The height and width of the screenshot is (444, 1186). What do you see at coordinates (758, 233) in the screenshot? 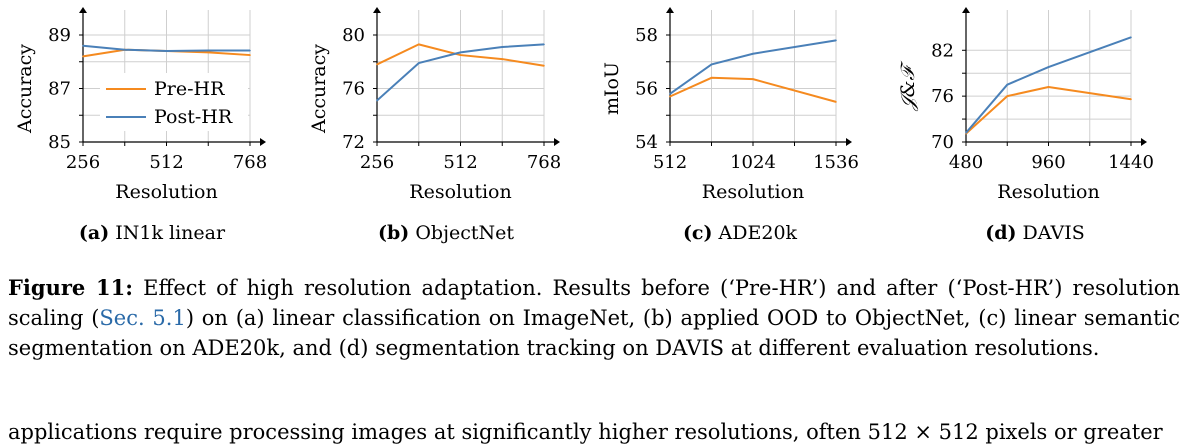
I see `subcaption-c-text: ADE20k` at bounding box center [758, 233].